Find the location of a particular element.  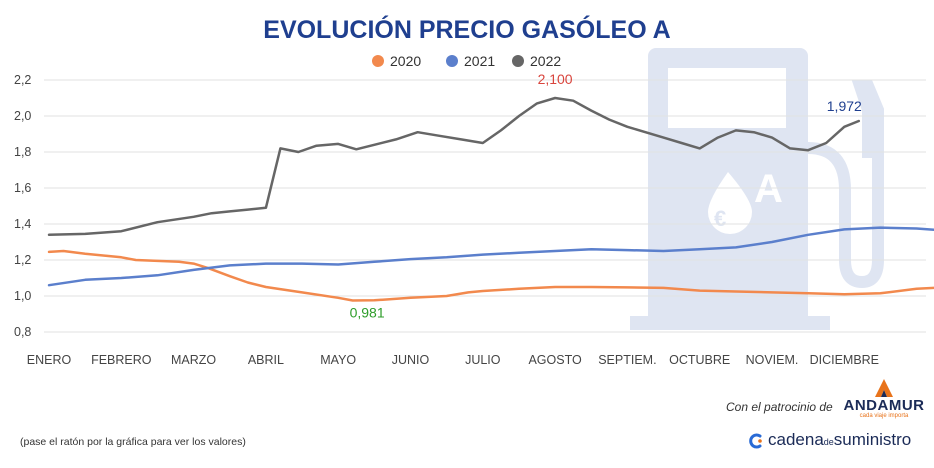

legend-item-2020: 2020 is located at coordinates (396, 61).